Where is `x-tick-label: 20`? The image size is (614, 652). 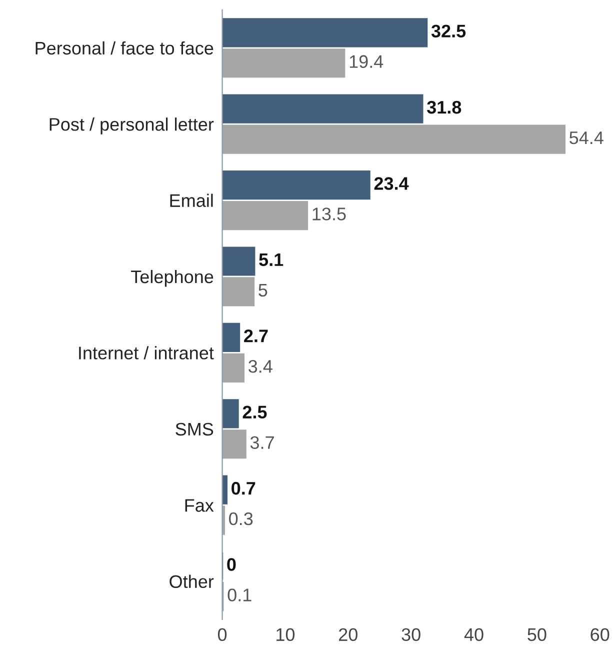
x-tick-label: 20 is located at coordinates (348, 634).